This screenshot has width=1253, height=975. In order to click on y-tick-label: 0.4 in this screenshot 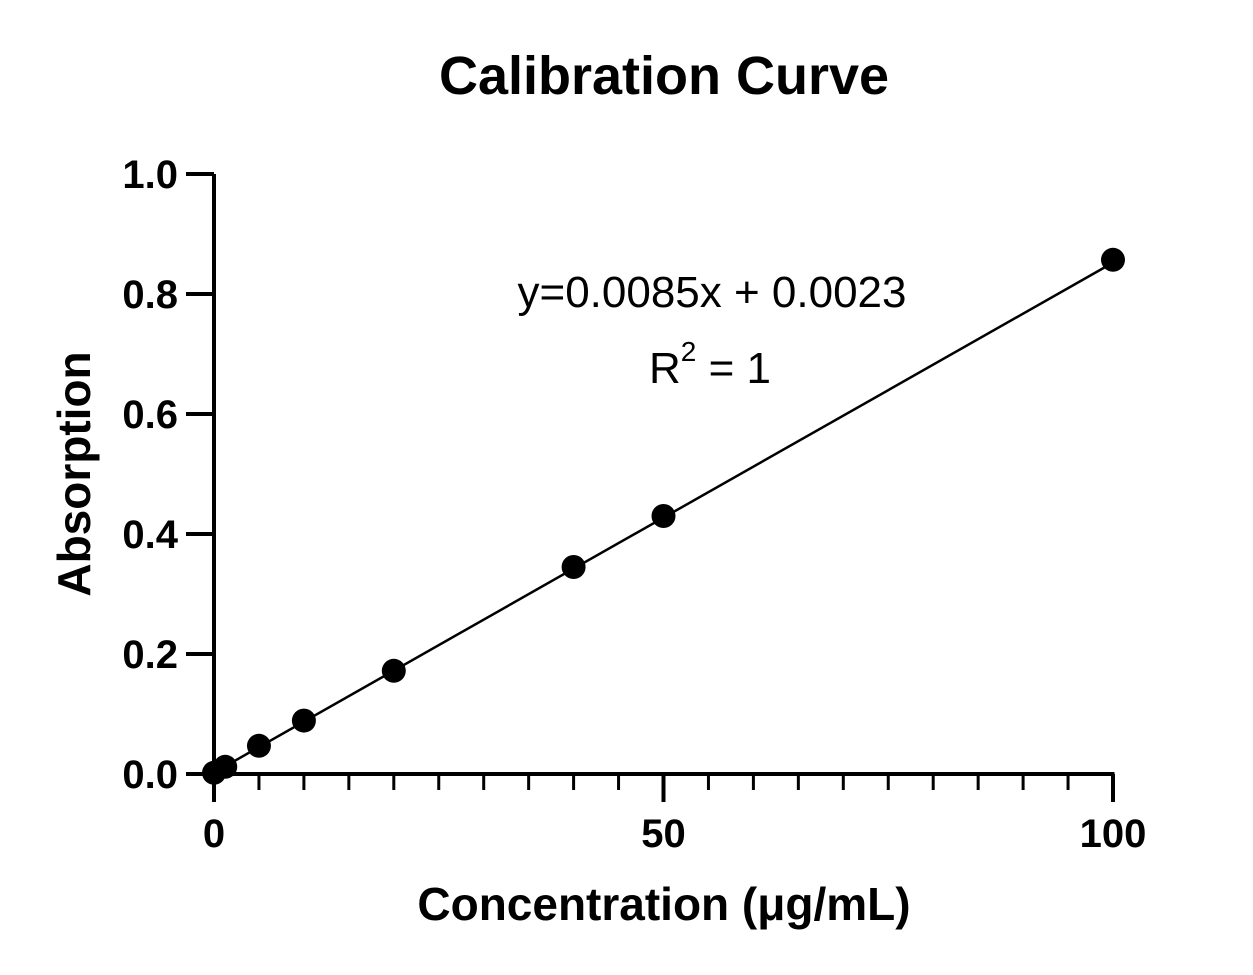, I will do `click(150, 535)`.